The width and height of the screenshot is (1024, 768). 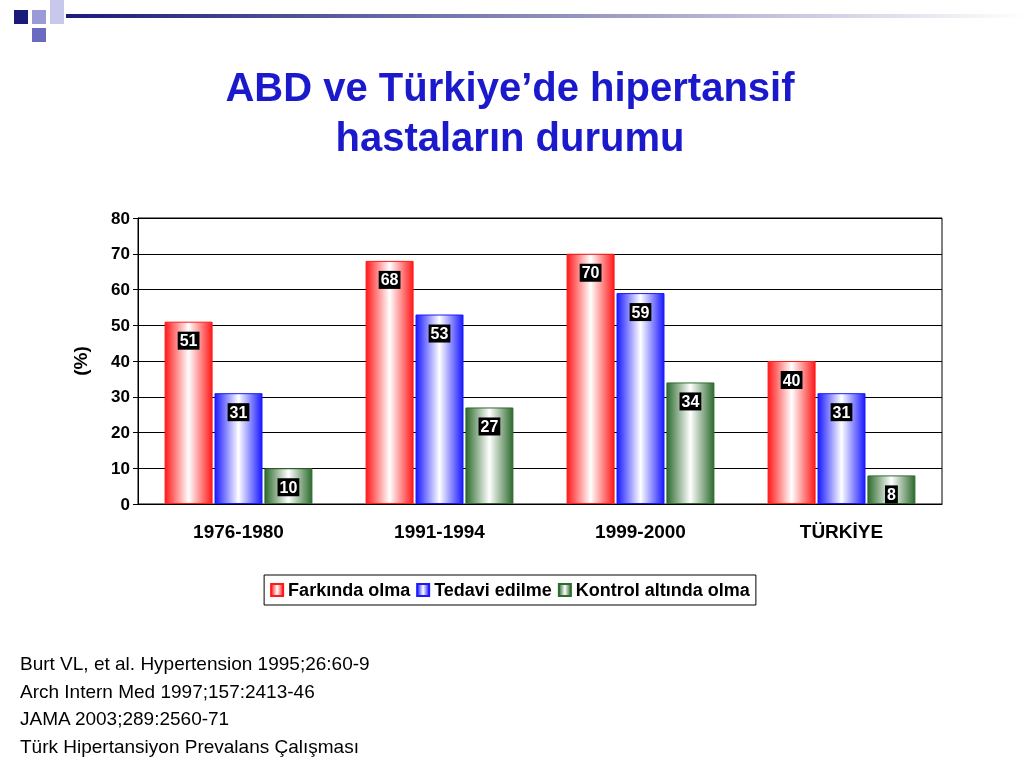 What do you see at coordinates (195, 664) in the screenshot?
I see `text: Burt VL, et al. Hypertension 1995;26:60-9` at bounding box center [195, 664].